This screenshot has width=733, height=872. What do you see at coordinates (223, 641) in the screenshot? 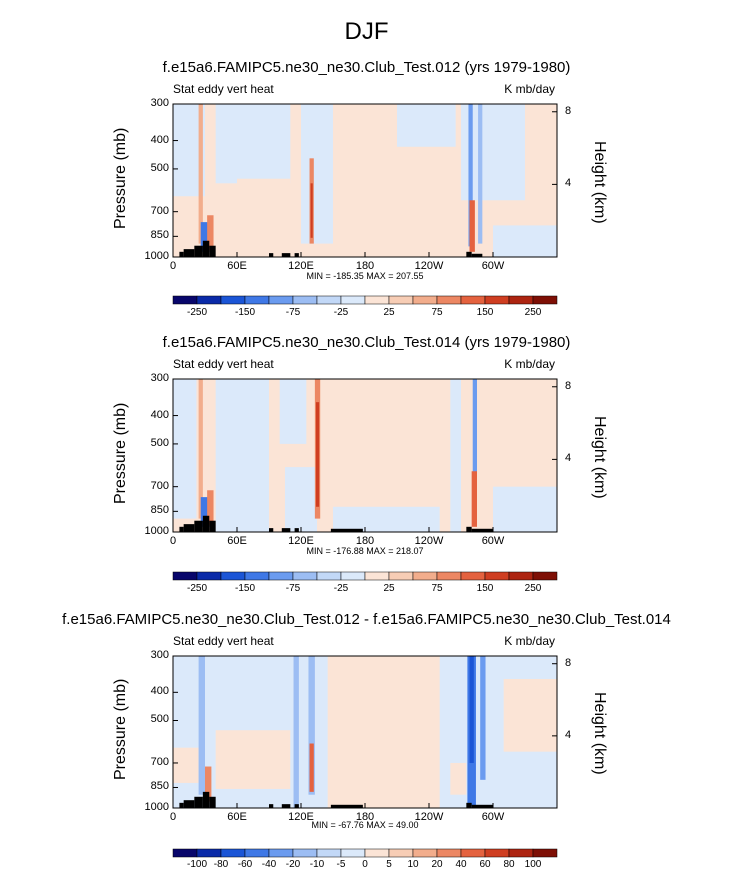
I see `variable-label: Stat eddy vert heat` at bounding box center [223, 641].